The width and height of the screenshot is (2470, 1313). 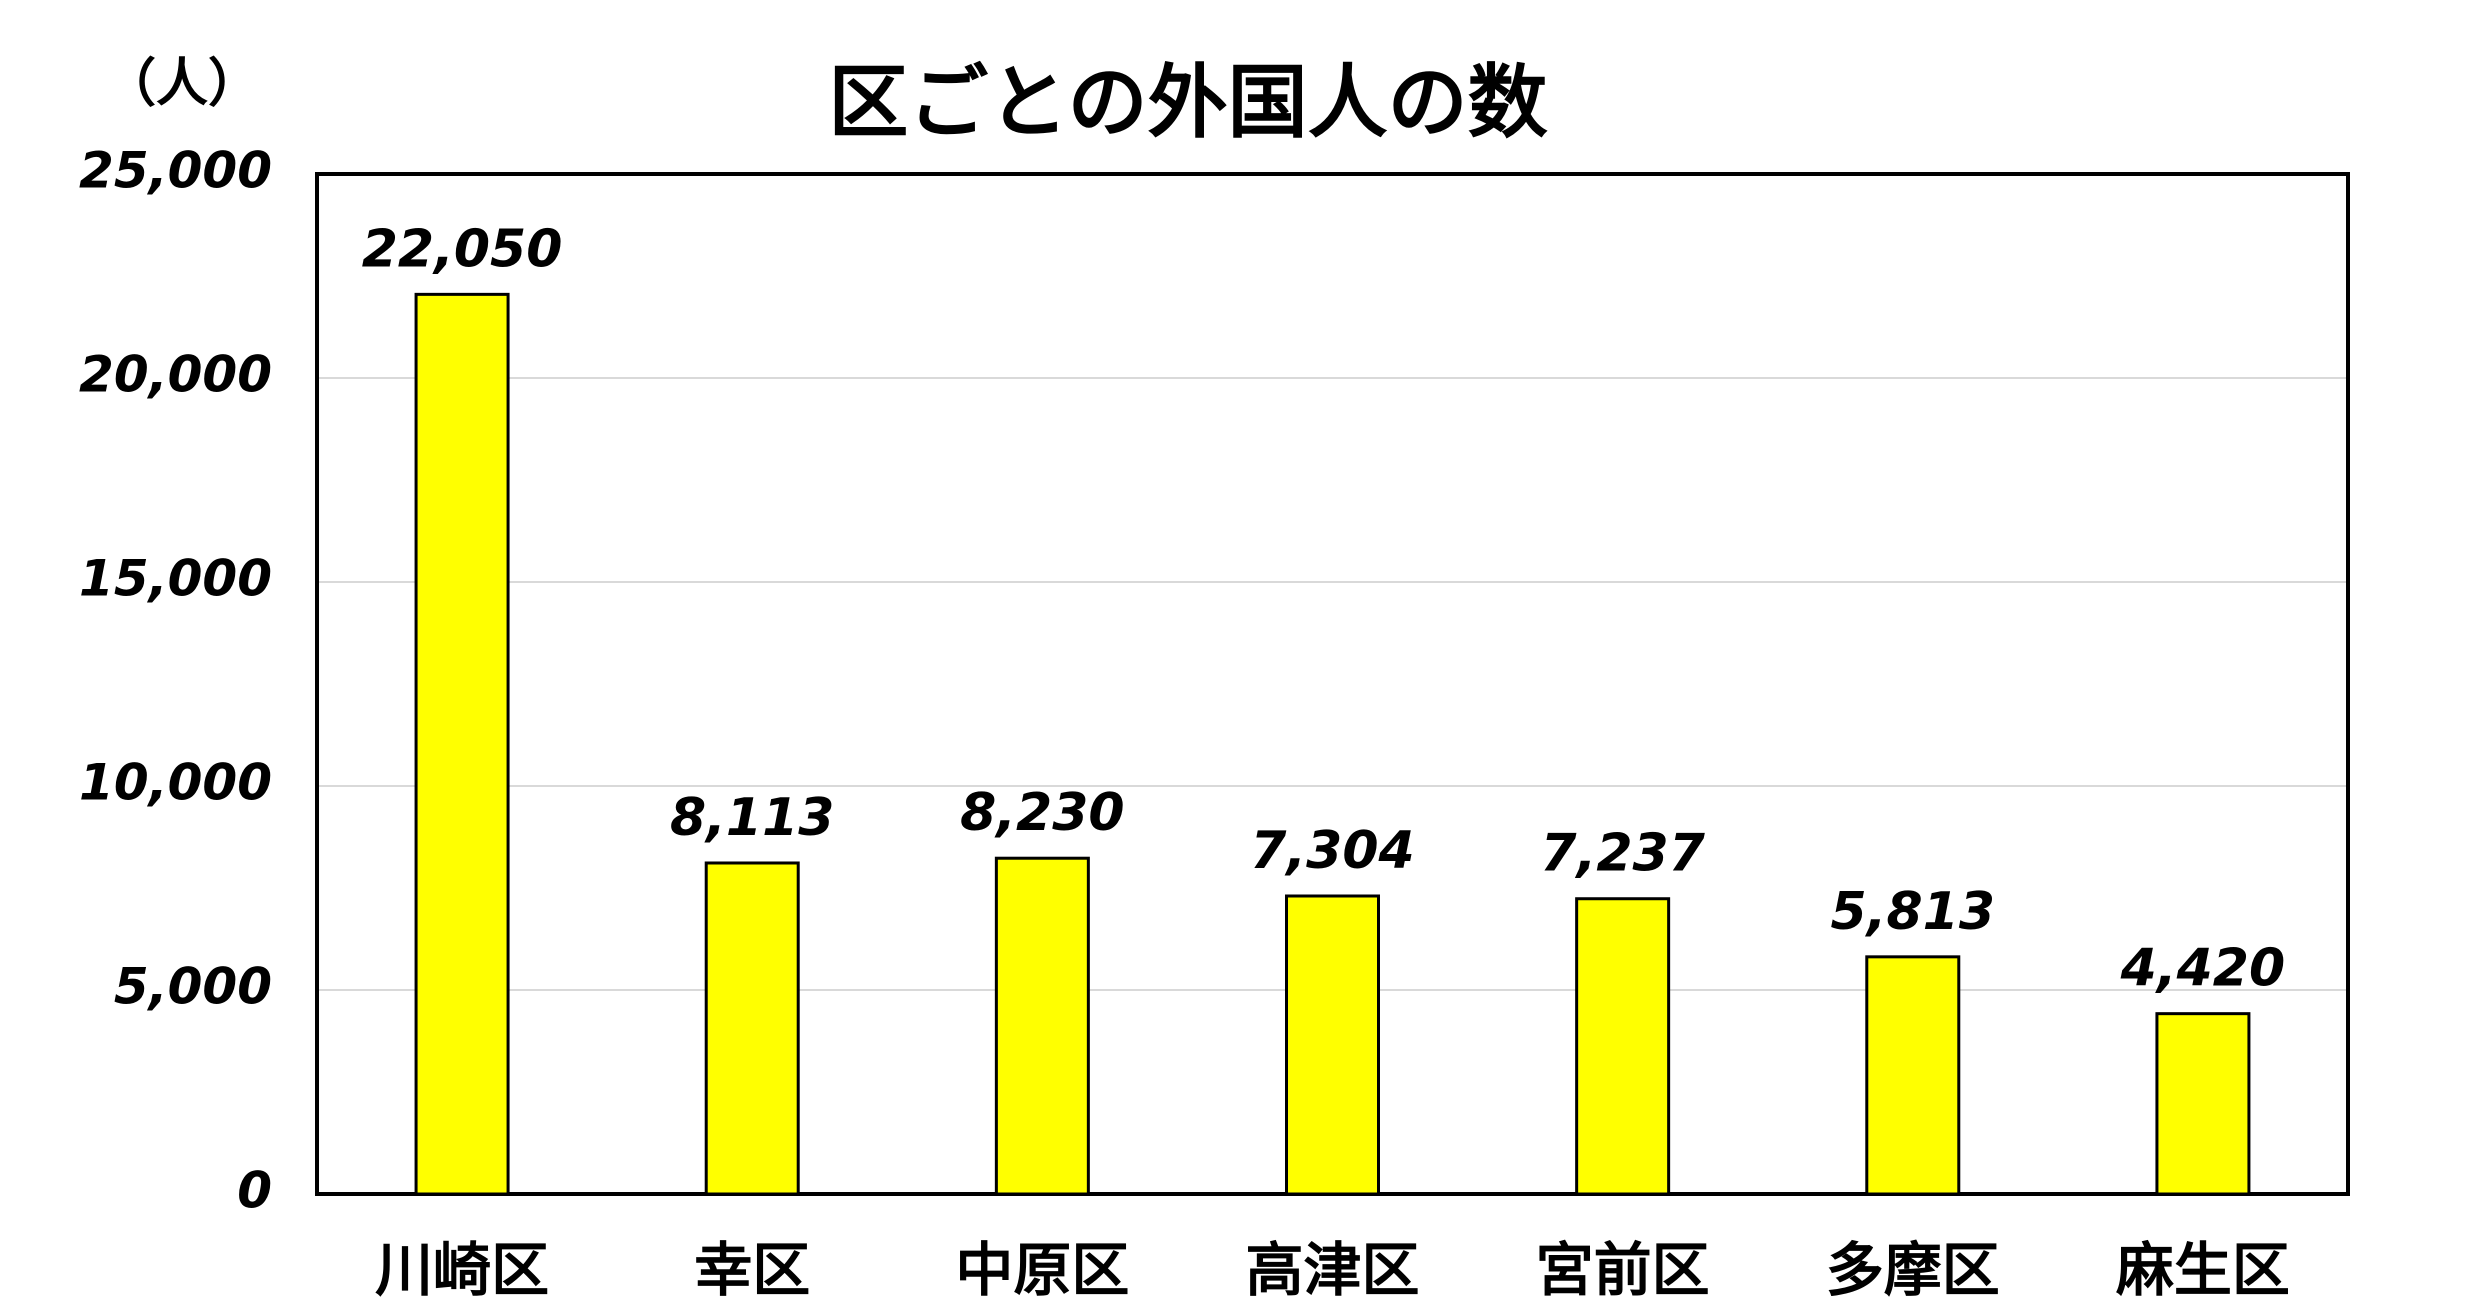 I want to click on x-tick-label: 幸区, so click(x=752, y=1270).